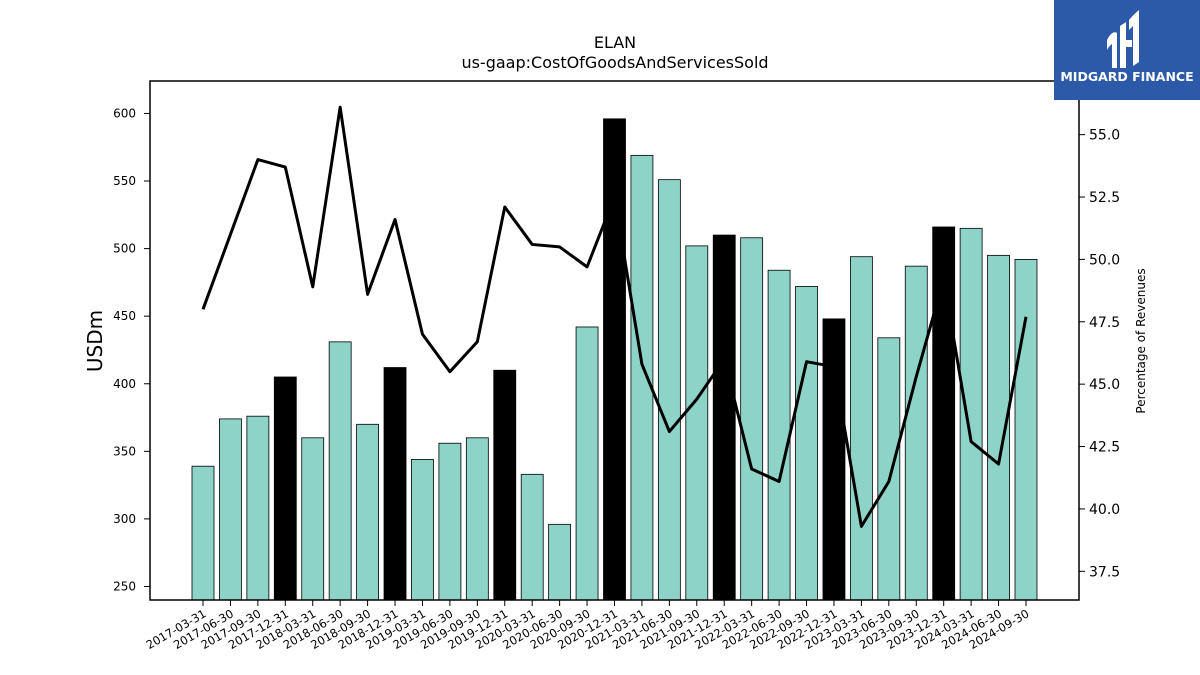  What do you see at coordinates (95, 341) in the screenshot?
I see `y-axis-label-left: USDm` at bounding box center [95, 341].